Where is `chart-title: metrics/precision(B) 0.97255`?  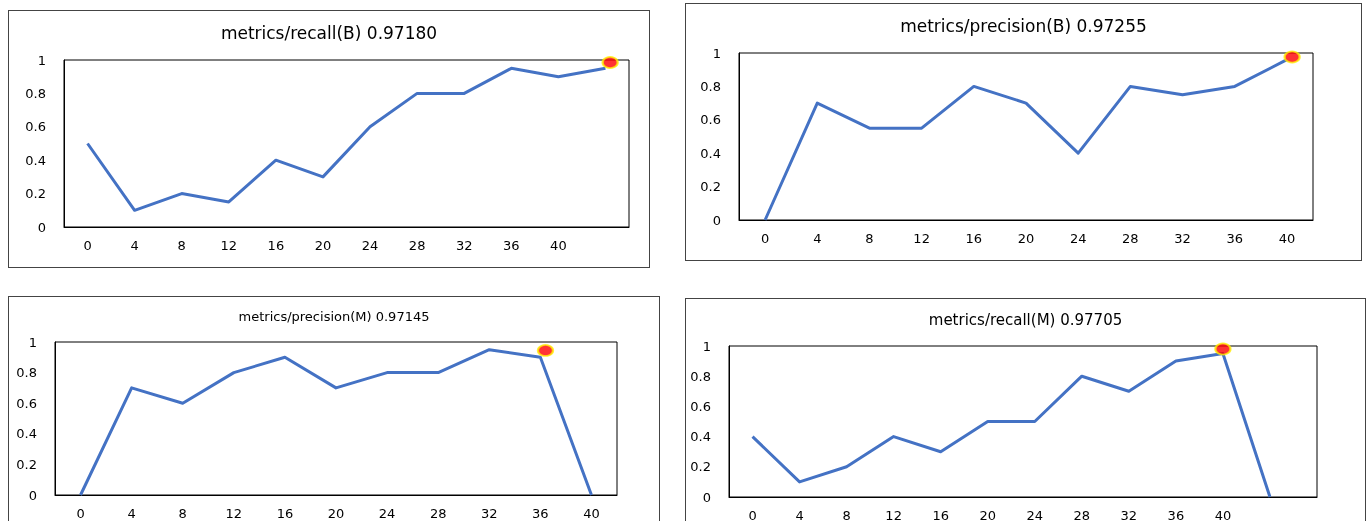 chart-title: metrics/precision(B) 0.97255 is located at coordinates (1023, 25).